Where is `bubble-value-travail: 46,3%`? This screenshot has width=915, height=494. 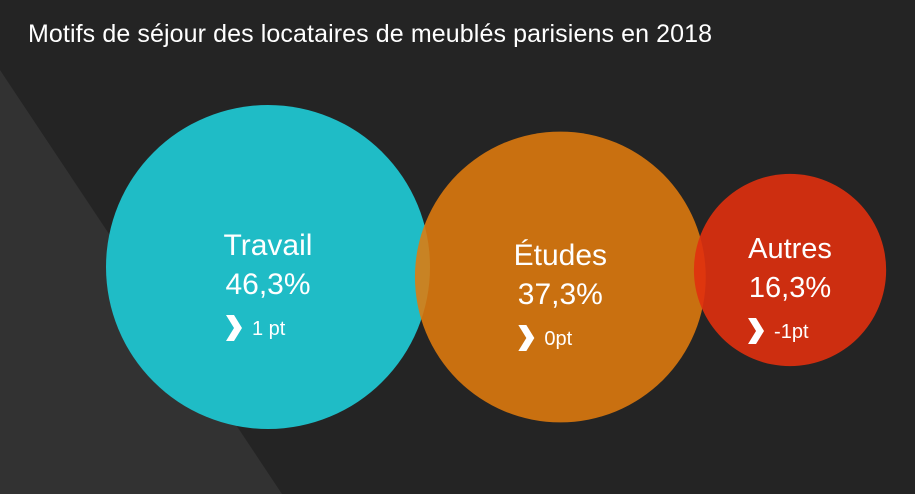
bubble-value-travail: 46,3% is located at coordinates (267, 284).